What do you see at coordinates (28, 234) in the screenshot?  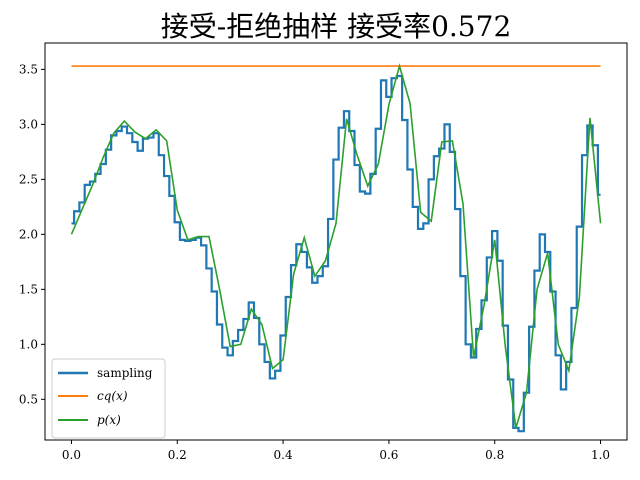 I see `y-tick-label: 2.0` at bounding box center [28, 234].